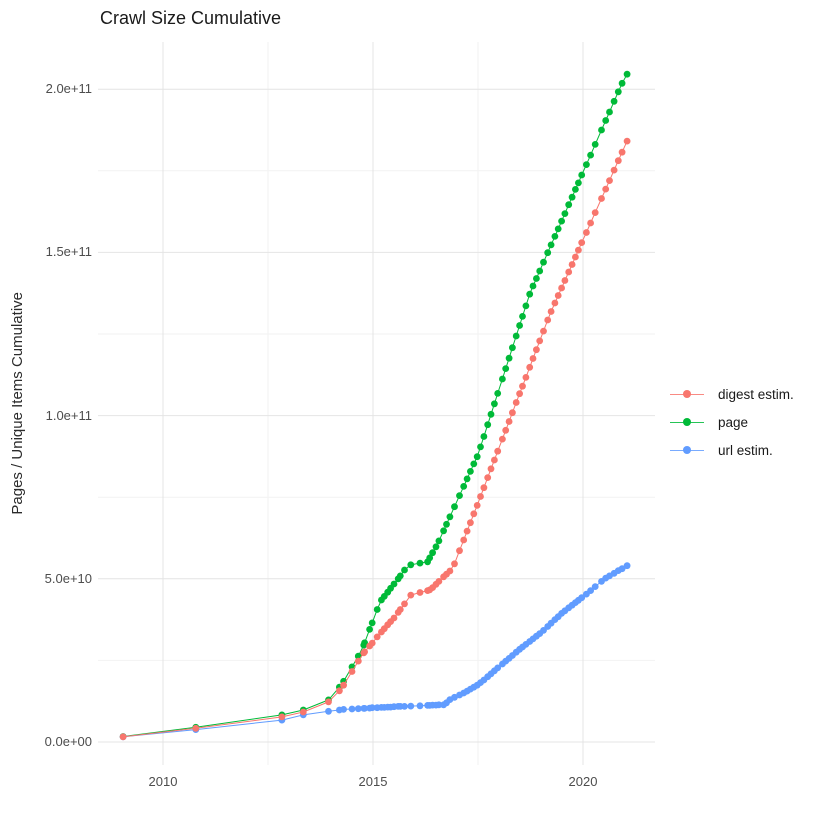 This screenshot has width=826, height=827. What do you see at coordinates (68, 252) in the screenshot?
I see `y-tick-label: 1.5e+11` at bounding box center [68, 252].